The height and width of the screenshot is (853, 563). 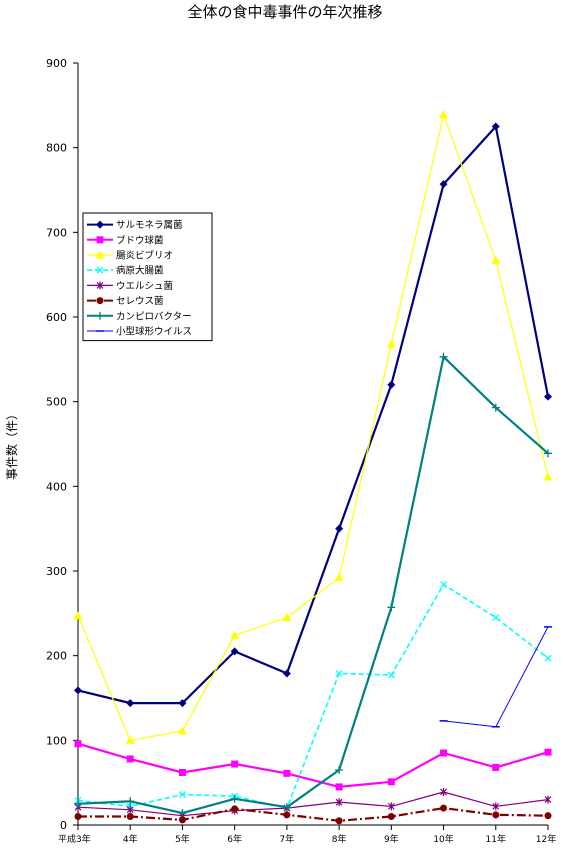 I want to click on y-tick-label: 900, so click(x=56, y=63).